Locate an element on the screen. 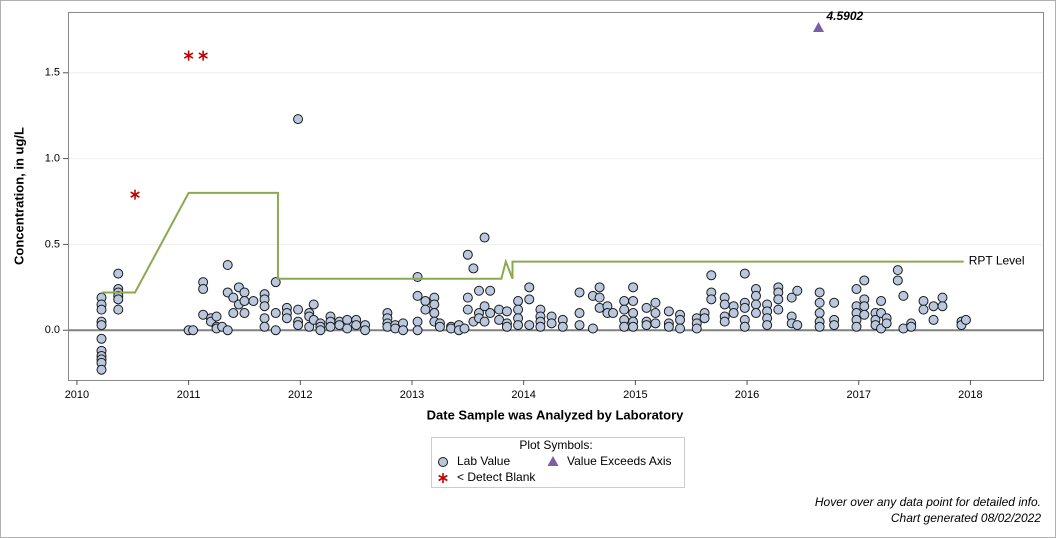 The height and width of the screenshot is (538, 1056). exceeds-marker is located at coordinates (819, 27).